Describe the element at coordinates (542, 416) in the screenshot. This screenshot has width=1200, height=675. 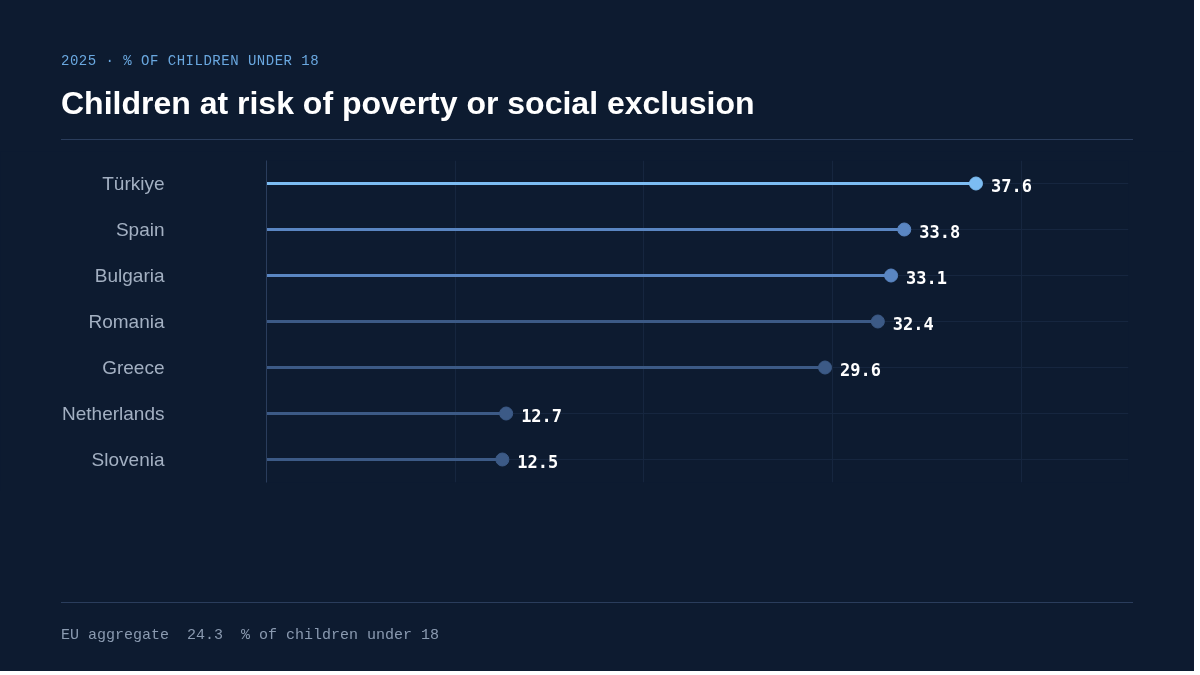
I see `data-label: 12.7` at that location.